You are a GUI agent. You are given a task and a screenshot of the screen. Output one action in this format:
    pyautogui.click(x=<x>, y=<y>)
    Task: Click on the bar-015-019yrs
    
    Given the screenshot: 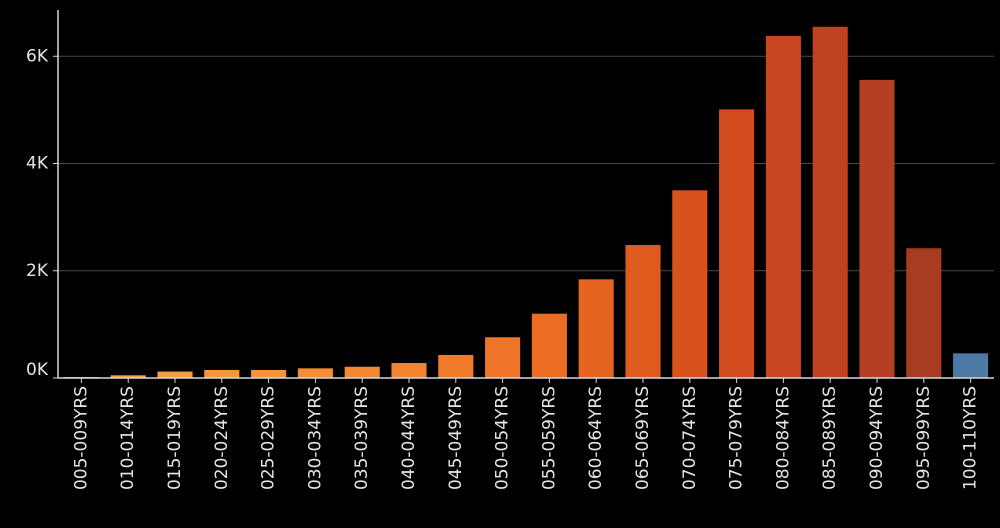 What is the action you would take?
    pyautogui.click(x=175, y=374)
    